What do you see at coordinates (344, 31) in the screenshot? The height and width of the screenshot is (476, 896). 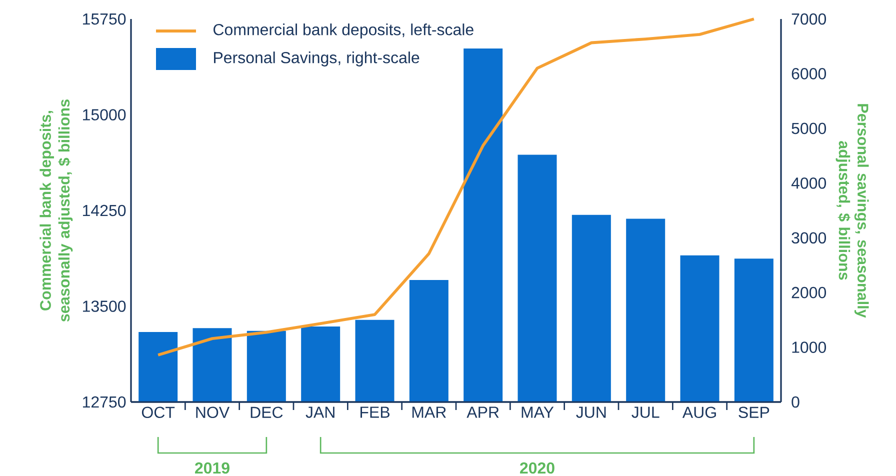 I see `legend-label: Commercial bank deposits, left-scale` at bounding box center [344, 31].